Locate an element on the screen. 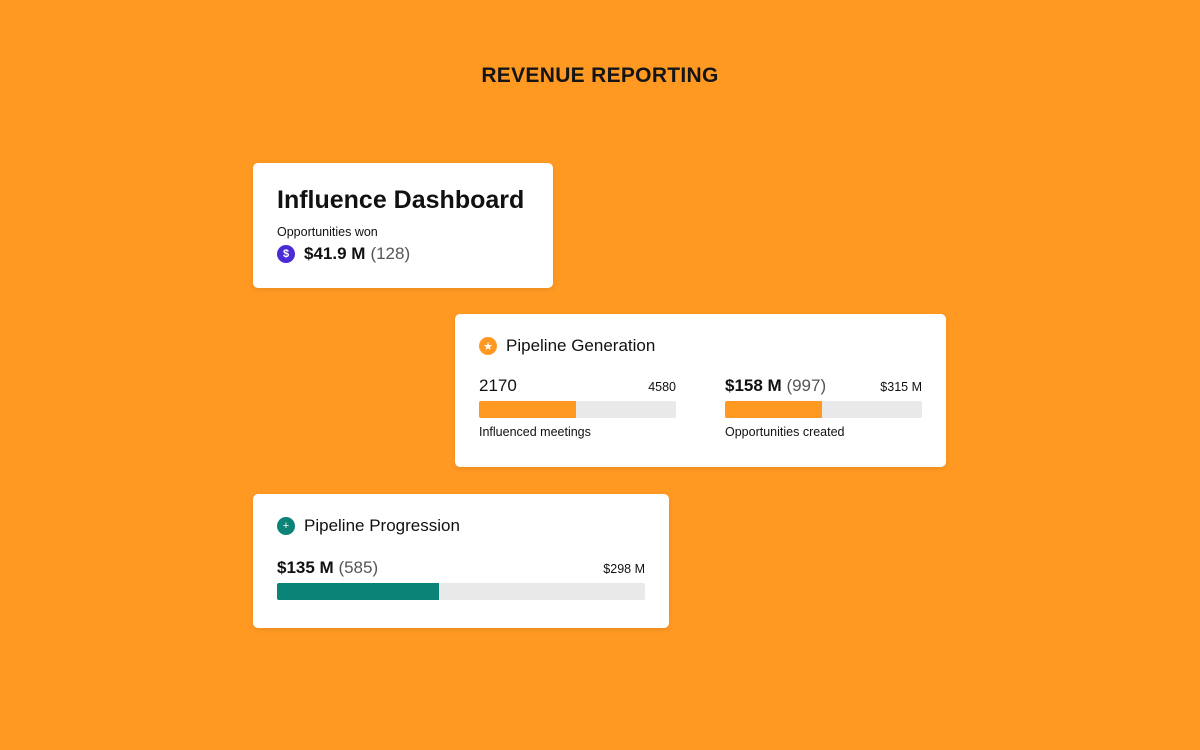  influence-dashboard-title: Influence Dashboard is located at coordinates (401, 200).